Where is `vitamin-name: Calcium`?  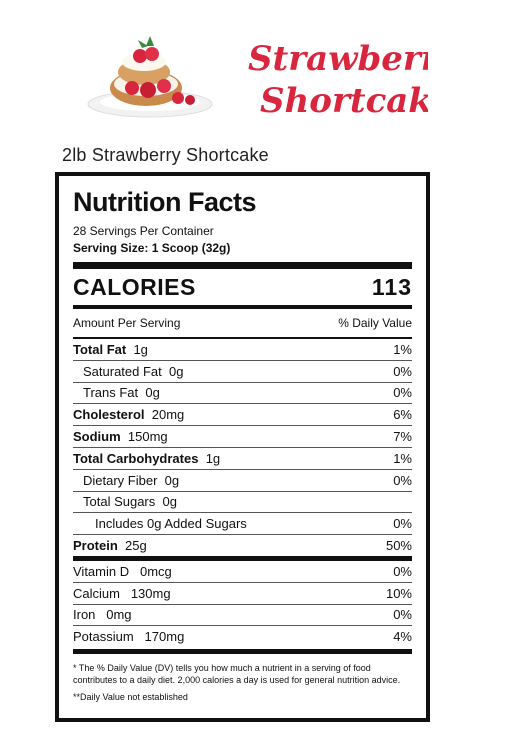 vitamin-name: Calcium is located at coordinates (96, 593).